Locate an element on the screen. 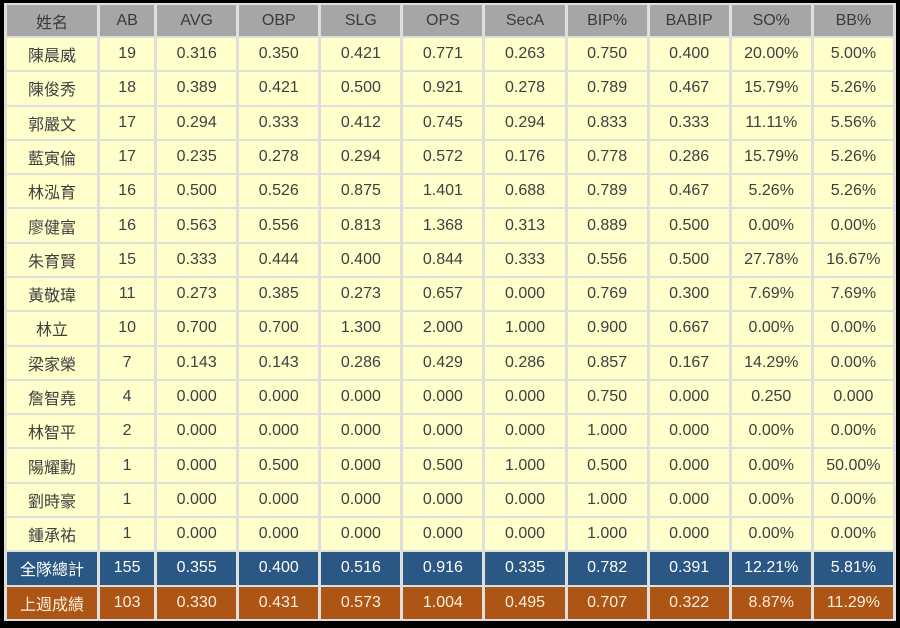 The height and width of the screenshot is (628, 900). summary-stat-cell: 12.21% is located at coordinates (771, 568).